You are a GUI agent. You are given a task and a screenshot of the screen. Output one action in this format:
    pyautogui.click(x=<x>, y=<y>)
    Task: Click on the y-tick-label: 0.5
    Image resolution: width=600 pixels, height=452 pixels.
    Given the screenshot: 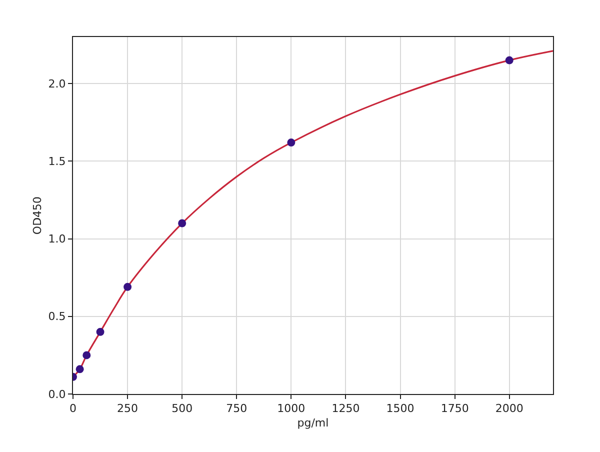 What is the action you would take?
    pyautogui.click(x=57, y=317)
    